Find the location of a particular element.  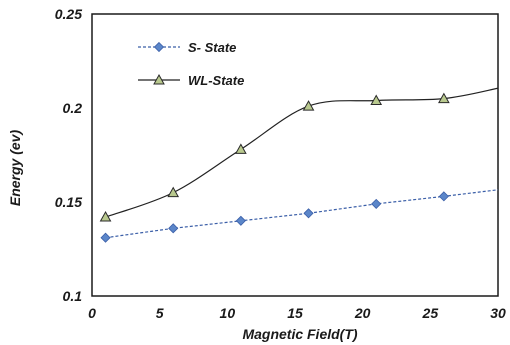

y-tick-label: 0.25 is located at coordinates (68, 14).